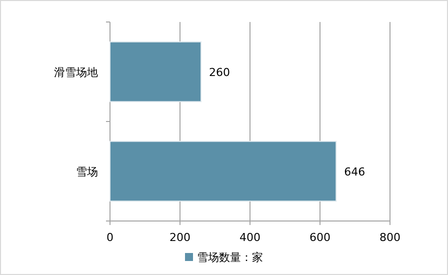 Image resolution: width=448 pixels, height=275 pixels. I want to click on x-tick-label: 800, so click(390, 237).